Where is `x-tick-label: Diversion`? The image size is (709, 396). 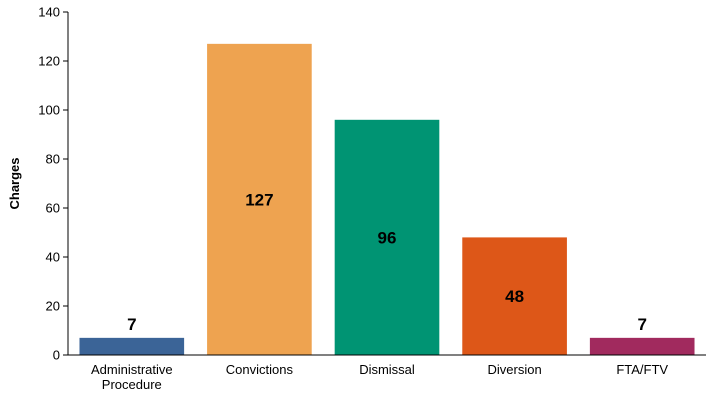
x-tick-label: Diversion is located at coordinates (515, 369).